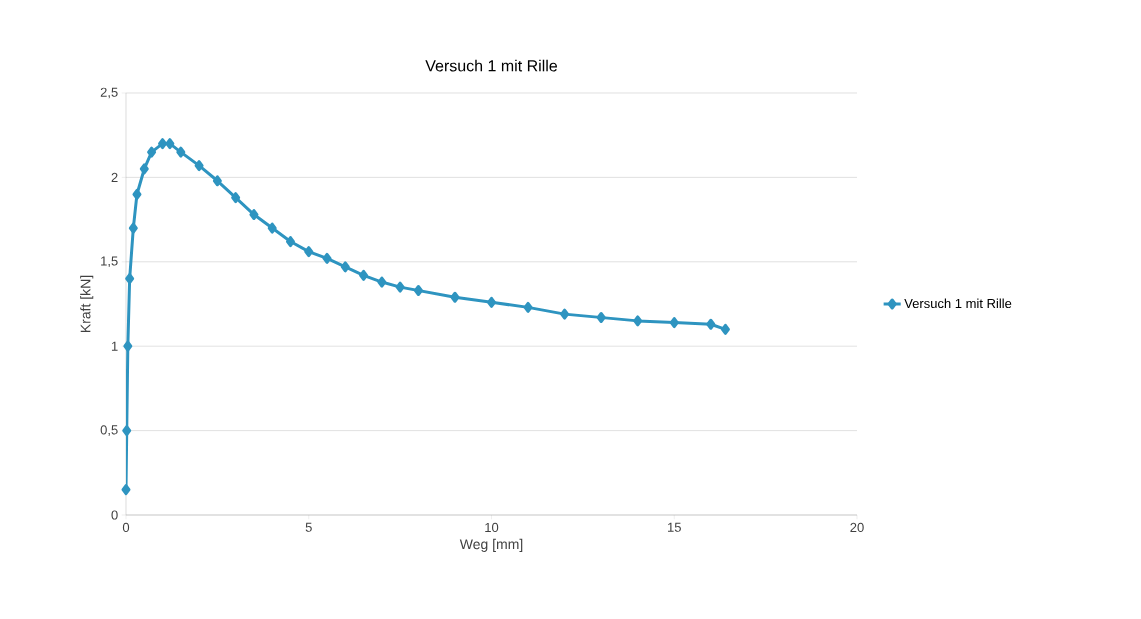 This screenshot has width=1141, height=619. What do you see at coordinates (674, 527) in the screenshot?
I see `x-tick-label: 15` at bounding box center [674, 527].